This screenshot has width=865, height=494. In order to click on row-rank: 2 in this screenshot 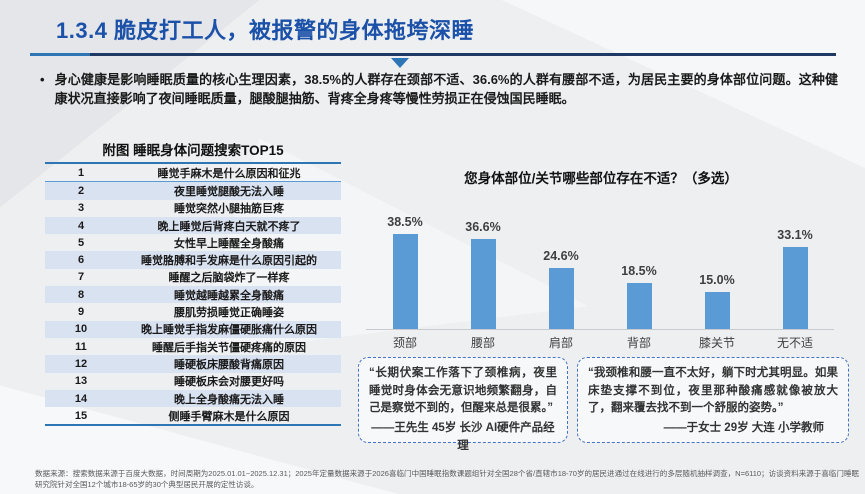, I will do `click(81, 190)`.